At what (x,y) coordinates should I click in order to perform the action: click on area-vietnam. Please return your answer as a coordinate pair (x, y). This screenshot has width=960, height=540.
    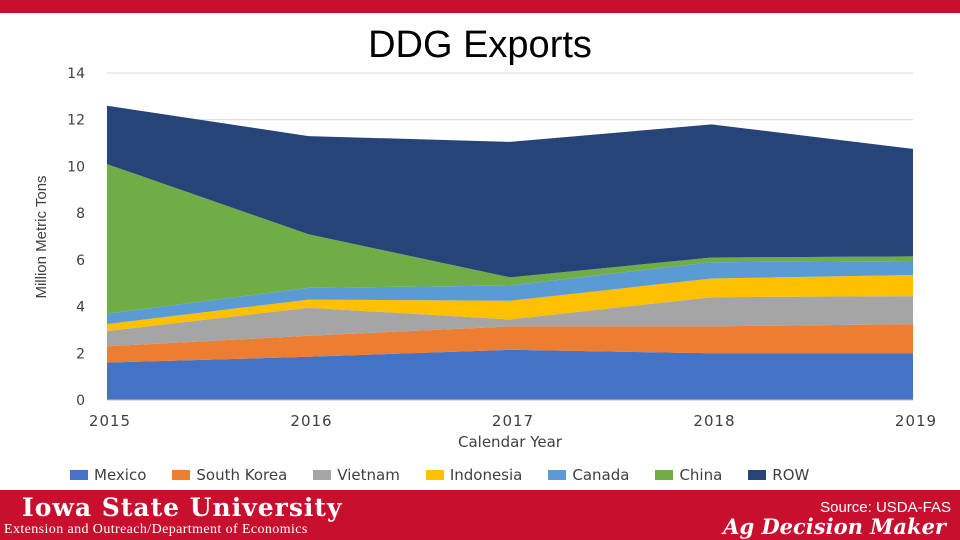
    Looking at the image, I should click on (510, 321).